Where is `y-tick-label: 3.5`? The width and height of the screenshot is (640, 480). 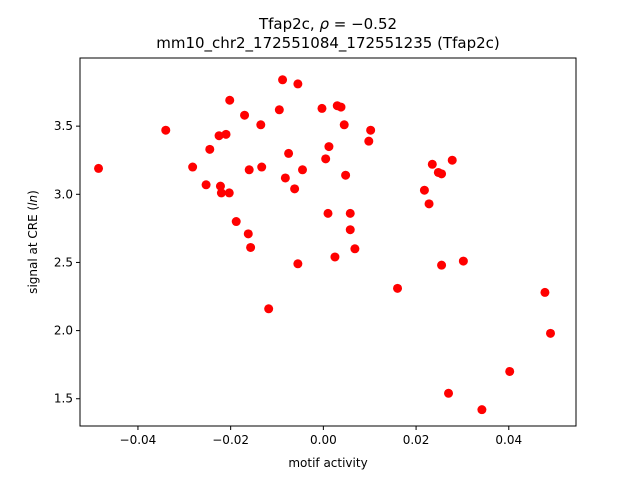 y-tick-label: 3.5 is located at coordinates (63, 126).